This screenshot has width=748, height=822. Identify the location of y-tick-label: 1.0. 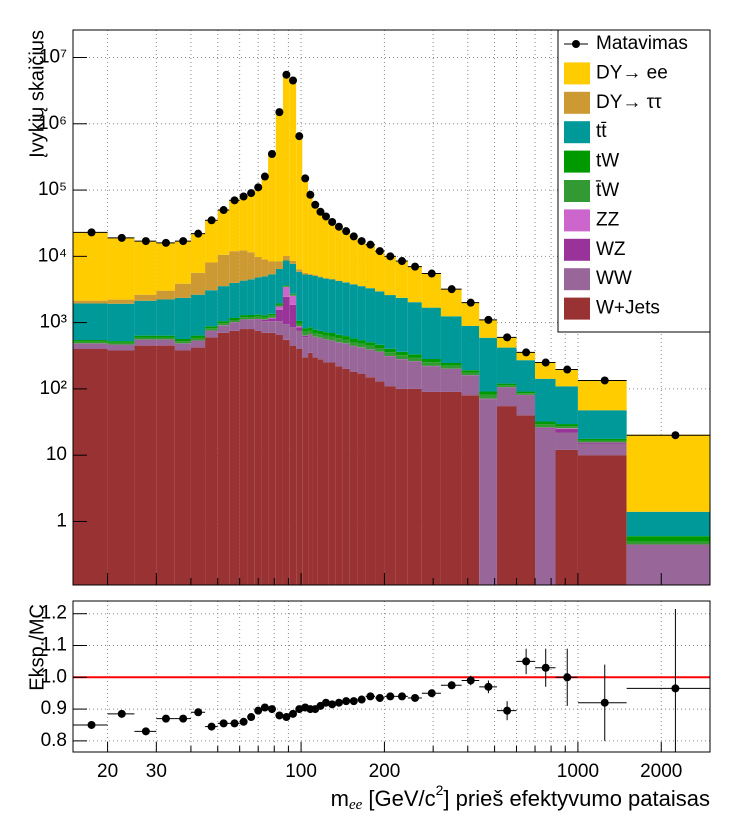
(54, 676).